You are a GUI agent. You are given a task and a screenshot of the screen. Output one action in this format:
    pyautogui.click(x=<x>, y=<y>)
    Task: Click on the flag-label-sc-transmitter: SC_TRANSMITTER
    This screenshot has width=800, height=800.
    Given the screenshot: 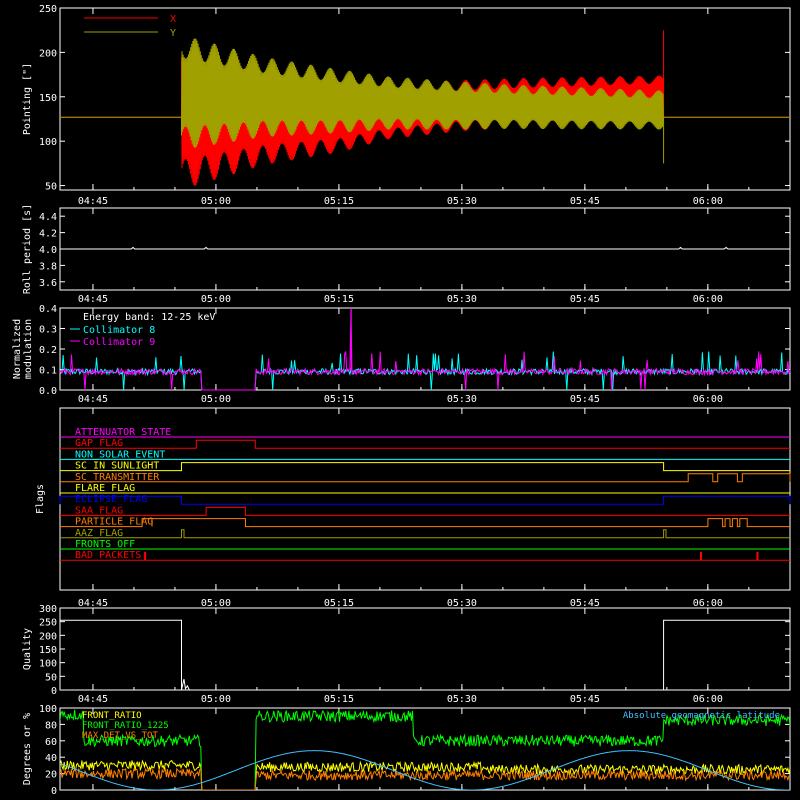 What is the action you would take?
    pyautogui.click(x=117, y=477)
    